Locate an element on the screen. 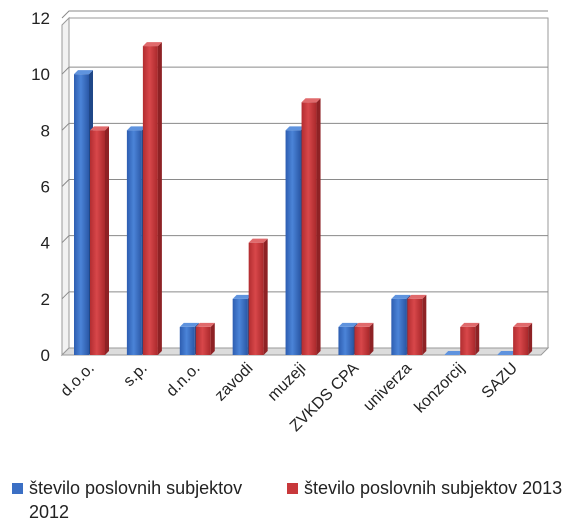  bar-2013-7-side is located at coordinates (477, 338).